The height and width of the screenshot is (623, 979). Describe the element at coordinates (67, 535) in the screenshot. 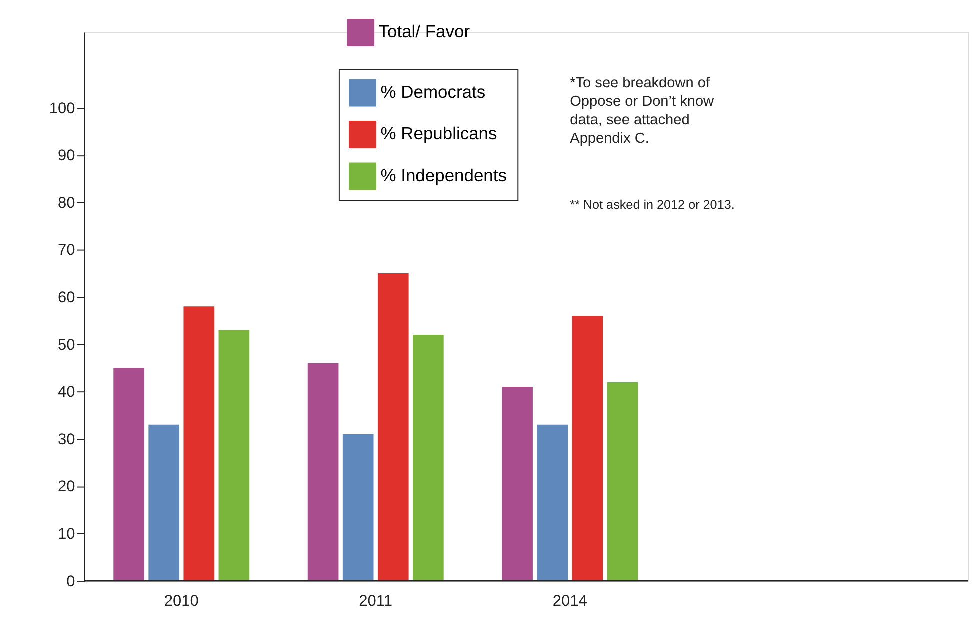

I see `y-tick-label: 10` at that location.